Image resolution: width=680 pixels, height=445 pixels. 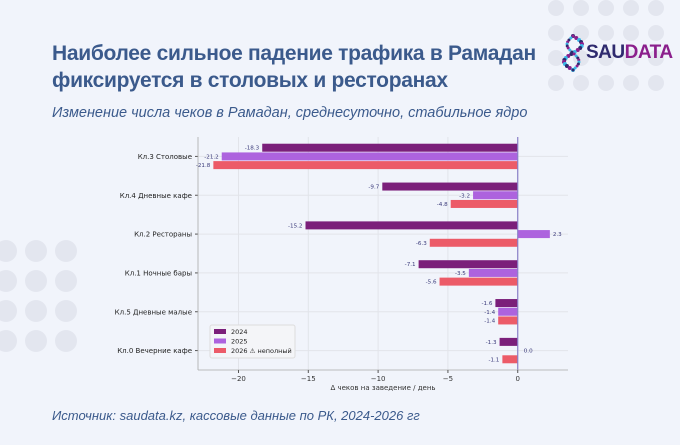 What do you see at coordinates (373, 188) in the screenshot?
I see `data-label: -9.7` at bounding box center [373, 188].